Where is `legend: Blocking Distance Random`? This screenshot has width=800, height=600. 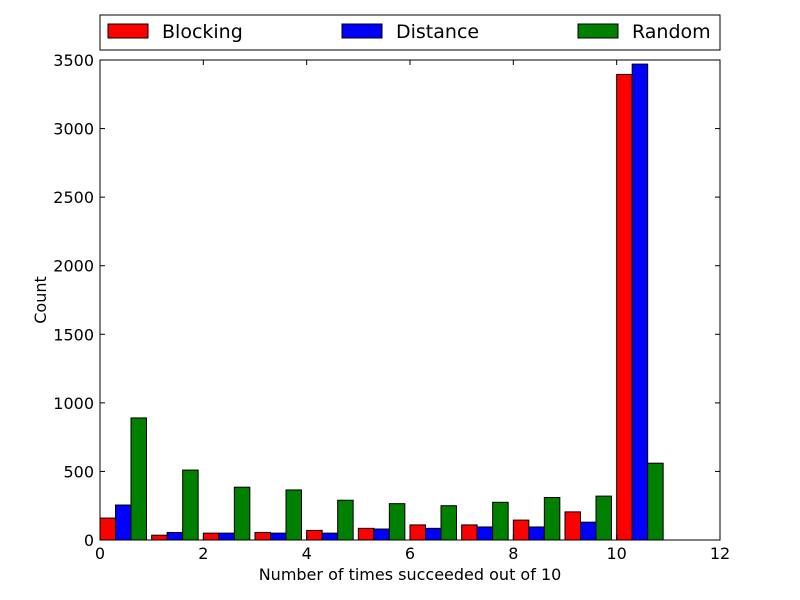
legend: Blocking Distance Random is located at coordinates (410, 32).